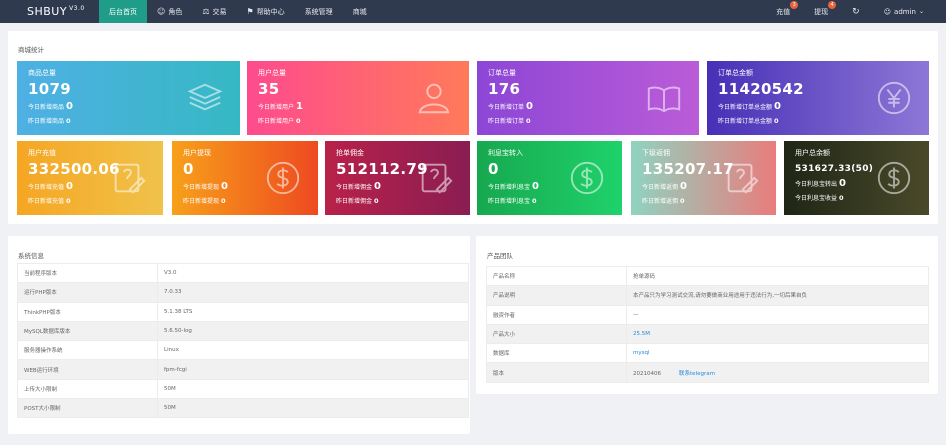  Describe the element at coordinates (794, 5) in the screenshot. I see `recharge-badge: 3` at that location.